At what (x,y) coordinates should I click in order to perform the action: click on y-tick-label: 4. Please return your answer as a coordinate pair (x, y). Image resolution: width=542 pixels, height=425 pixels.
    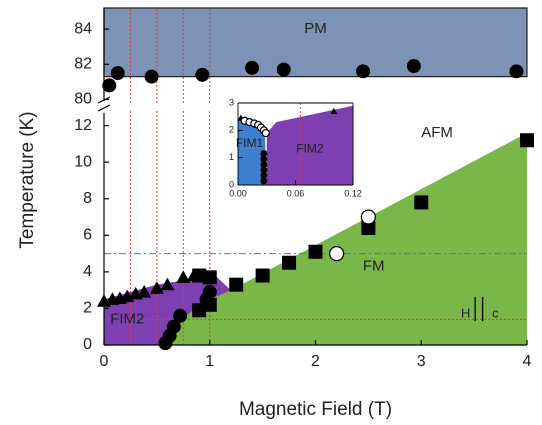
    Looking at the image, I should click on (87, 271).